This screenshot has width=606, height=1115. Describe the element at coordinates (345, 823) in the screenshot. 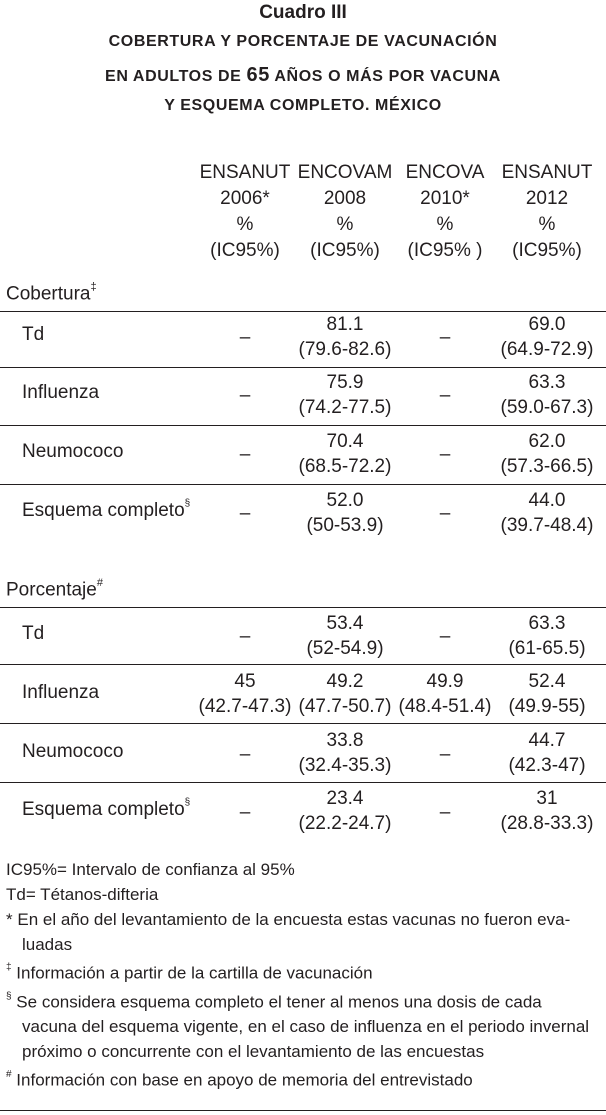

I see `cell-ci: (22.2-24.7)` at that location.